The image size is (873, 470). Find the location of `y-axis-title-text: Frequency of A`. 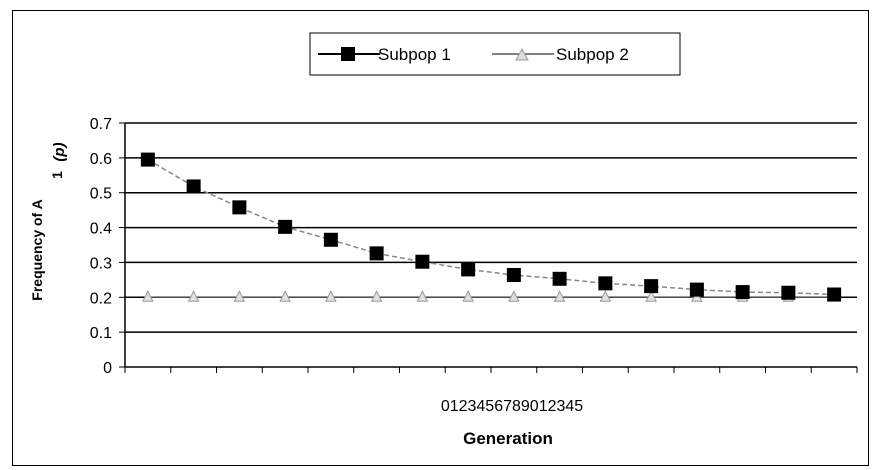

y-axis-title-text: Frequency of A is located at coordinates (37, 249).